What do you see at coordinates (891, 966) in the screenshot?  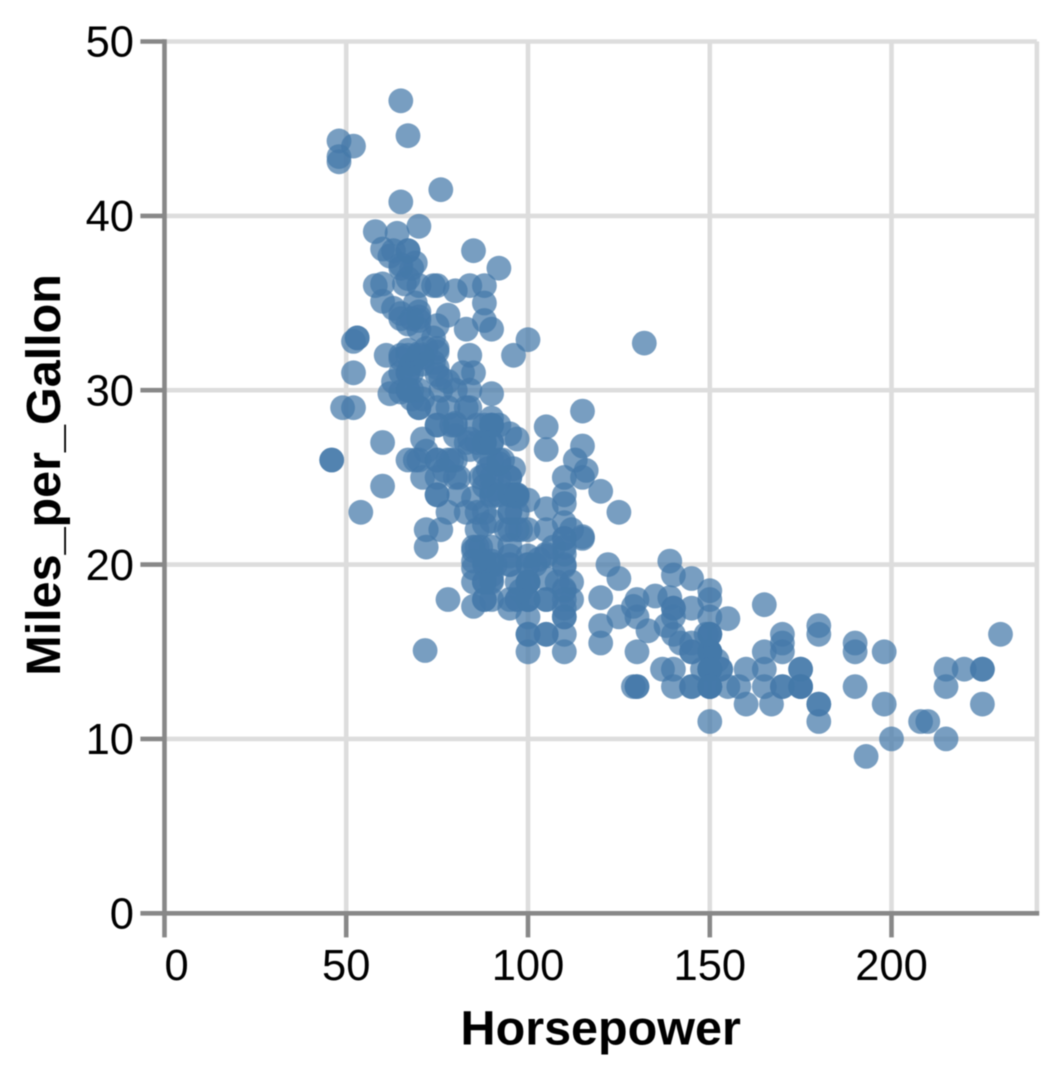 I see `svg-text: 200` at bounding box center [891, 966].